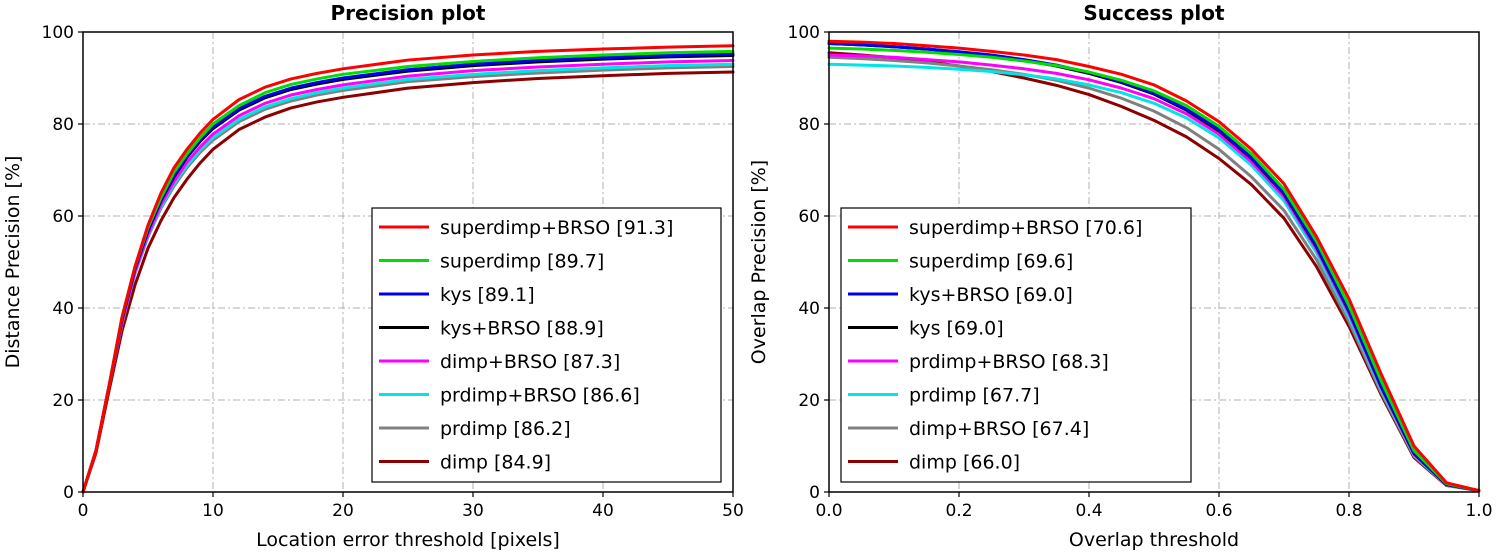  I want to click on success-x-tick-label: 0.8, so click(1348, 511).